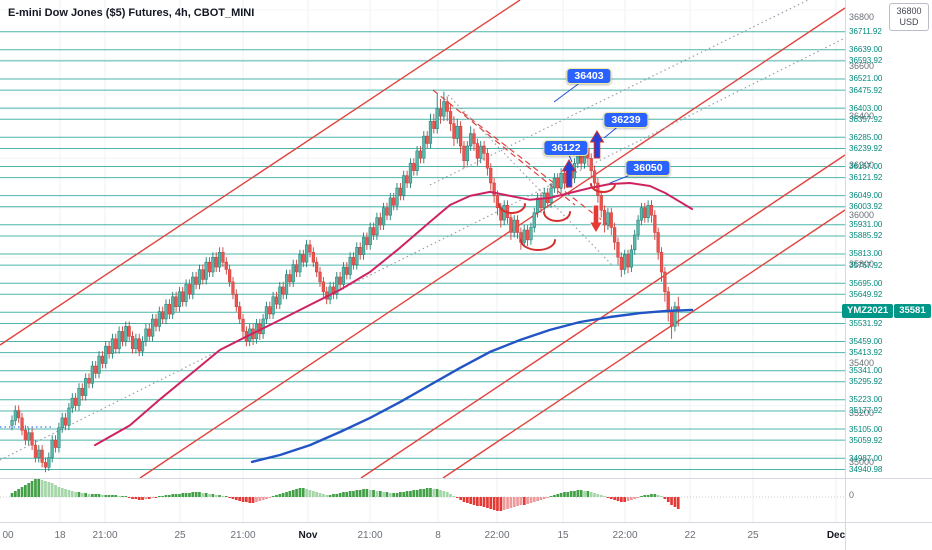  I want to click on down-arrow-annotation, so click(596, 219).